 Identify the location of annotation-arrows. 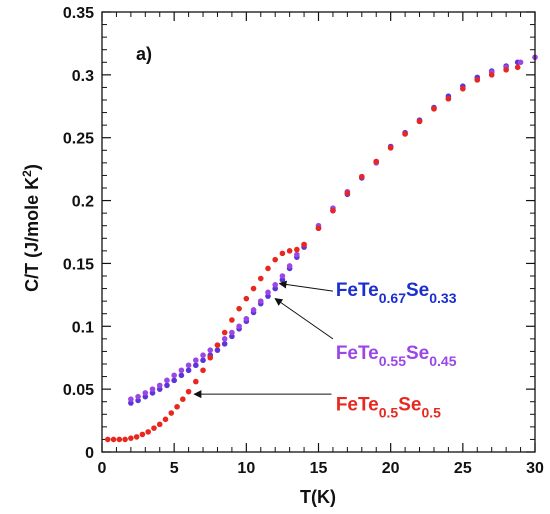
(263, 339).